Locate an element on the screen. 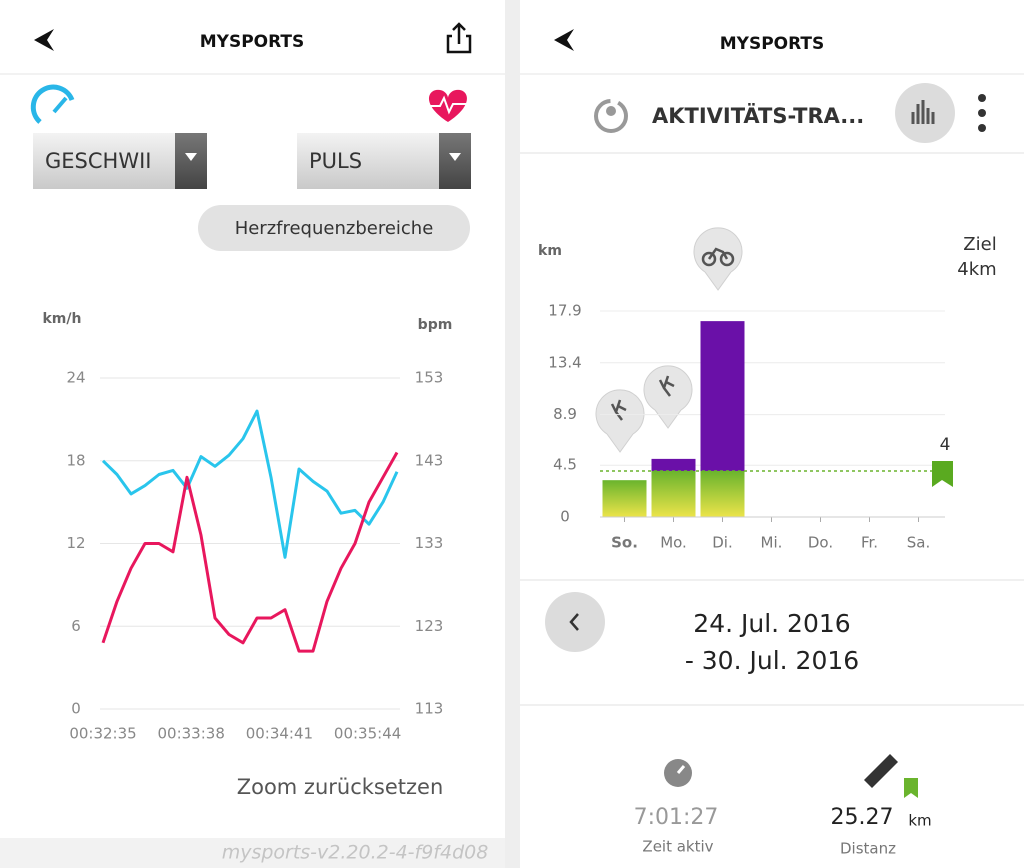 The height and width of the screenshot is (868, 1024). y-tick-label: 13.4 is located at coordinates (564, 362).